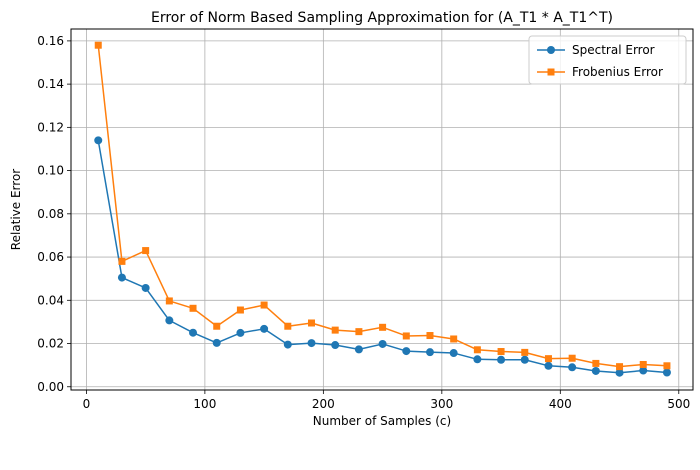  What do you see at coordinates (50, 387) in the screenshot?
I see `y-tick-label: 0.00` at bounding box center [50, 387].